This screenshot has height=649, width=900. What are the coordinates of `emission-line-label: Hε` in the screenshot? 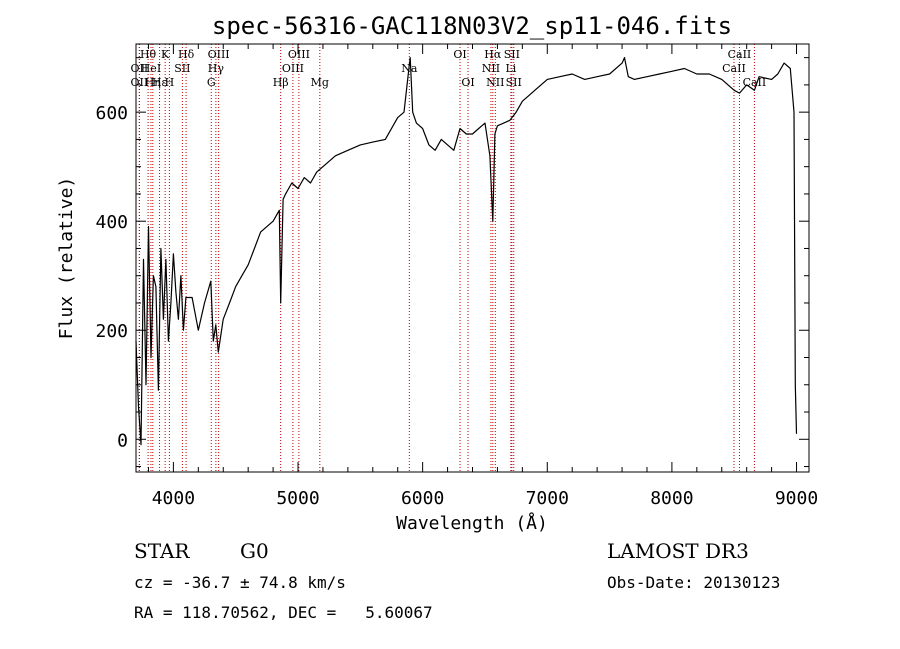 It's located at (160, 82).